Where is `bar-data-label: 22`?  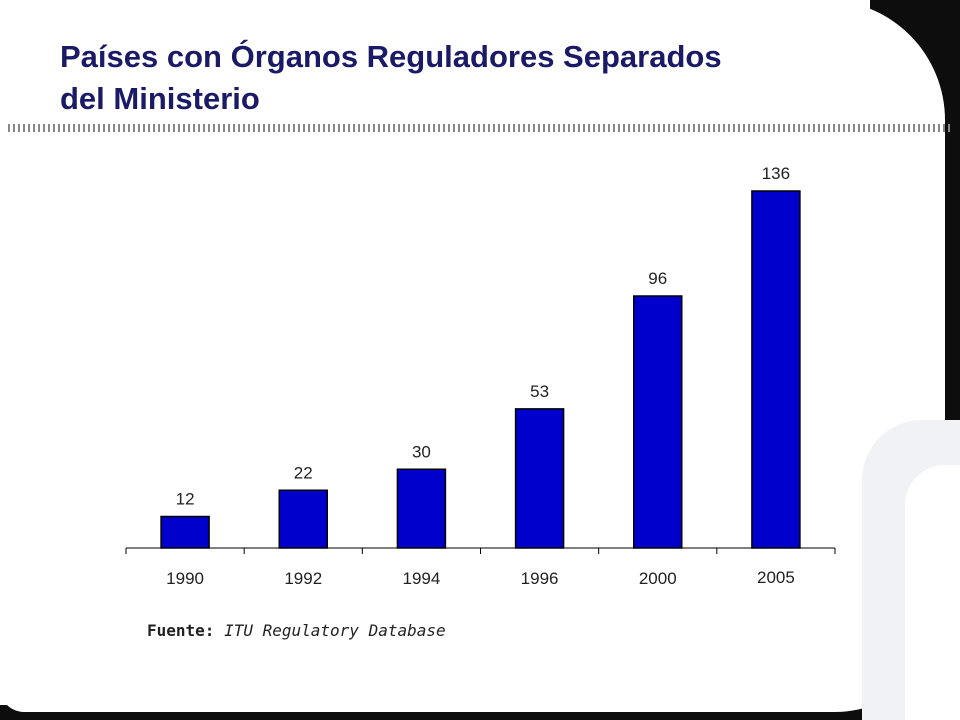
bar-data-label: 22 is located at coordinates (303, 472).